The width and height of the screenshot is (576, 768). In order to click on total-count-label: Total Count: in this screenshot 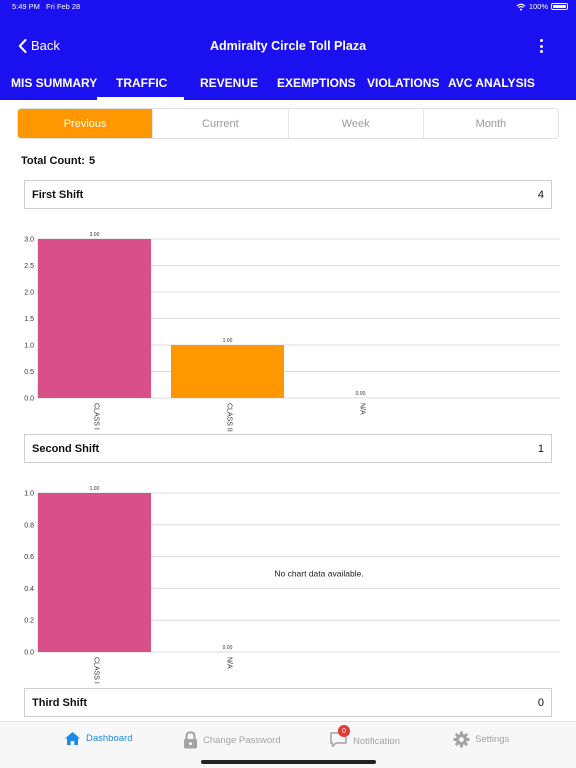, I will do `click(53, 161)`.